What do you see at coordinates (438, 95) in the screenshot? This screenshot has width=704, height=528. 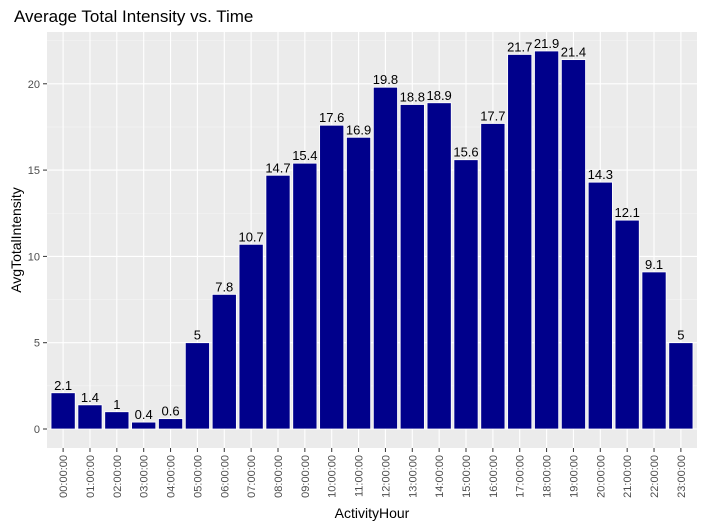 I see `data-label: 18.9` at bounding box center [438, 95].